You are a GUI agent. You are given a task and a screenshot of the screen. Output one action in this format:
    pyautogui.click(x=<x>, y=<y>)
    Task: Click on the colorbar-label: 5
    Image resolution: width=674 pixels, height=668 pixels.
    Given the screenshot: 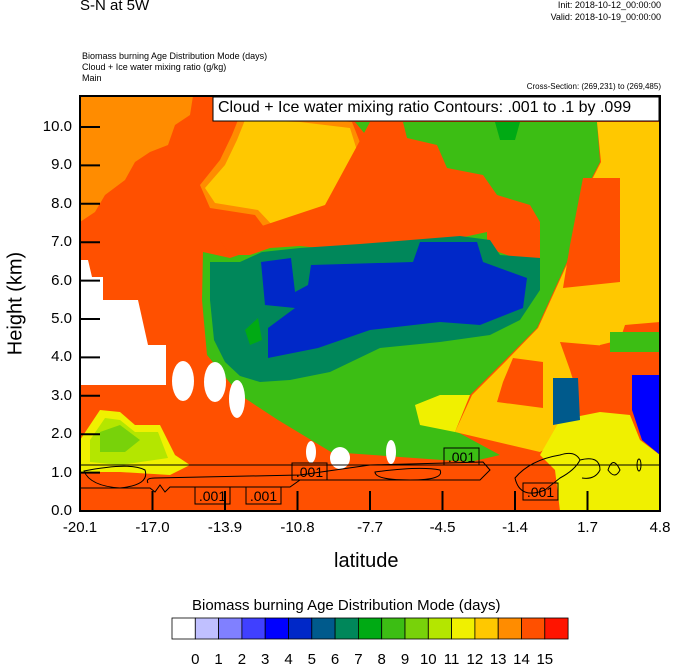 What is the action you would take?
    pyautogui.click(x=311, y=659)
    